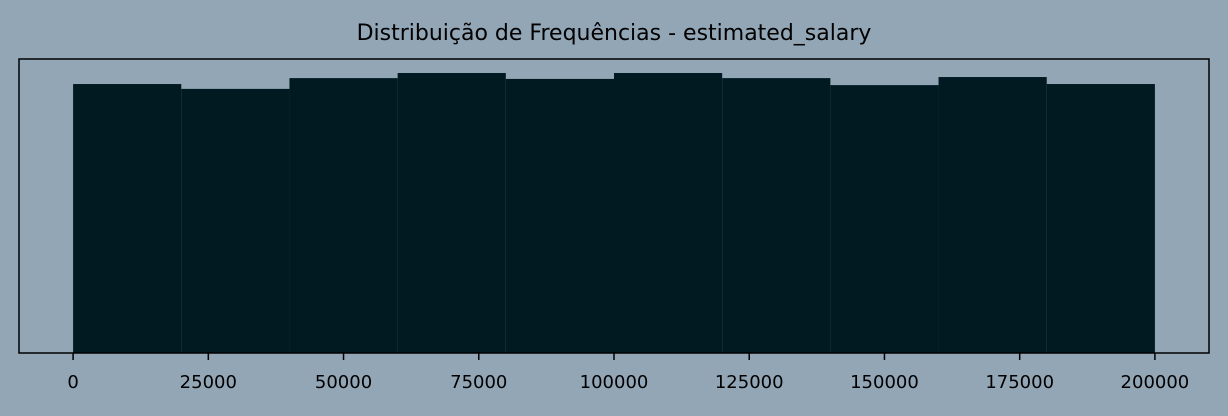 The width and height of the screenshot is (1228, 416). I want to click on x-tick-label: 150000, so click(884, 382).